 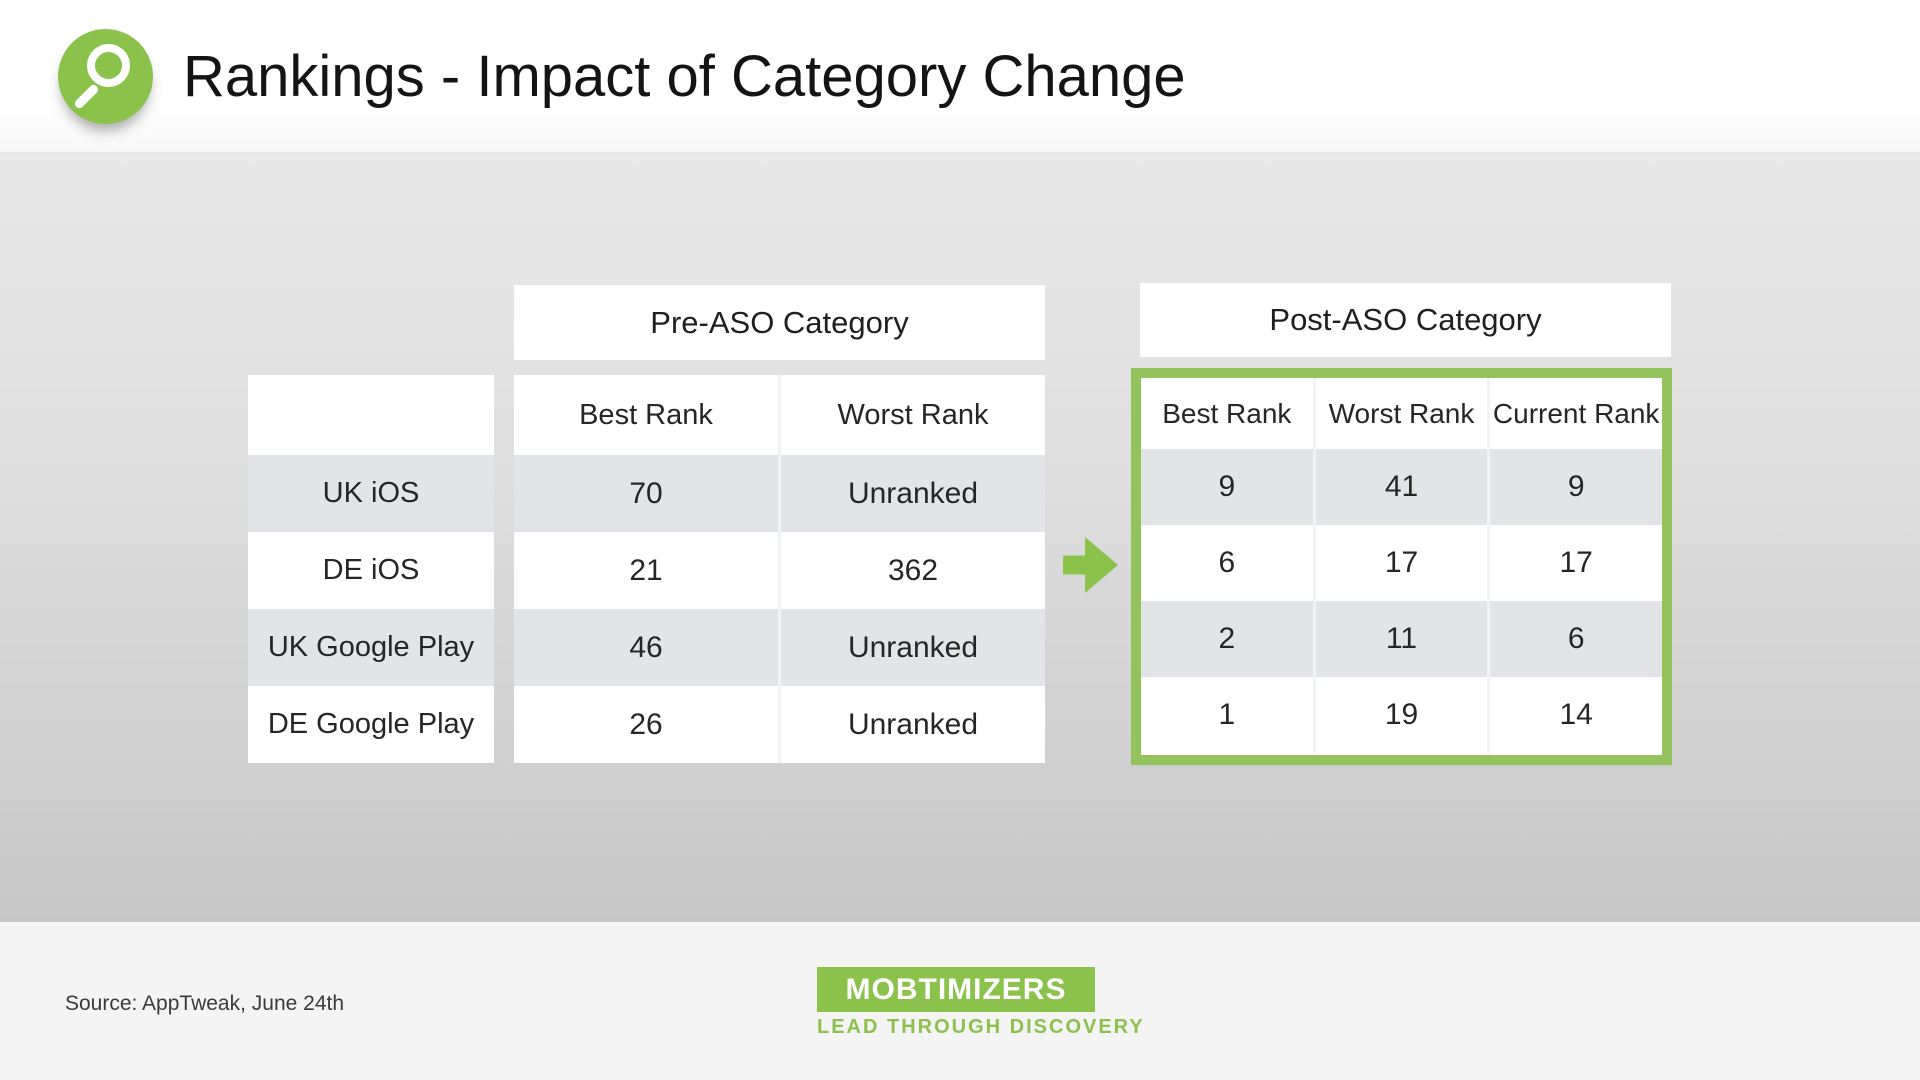 I want to click on table-cell: 46, so click(x=646, y=647).